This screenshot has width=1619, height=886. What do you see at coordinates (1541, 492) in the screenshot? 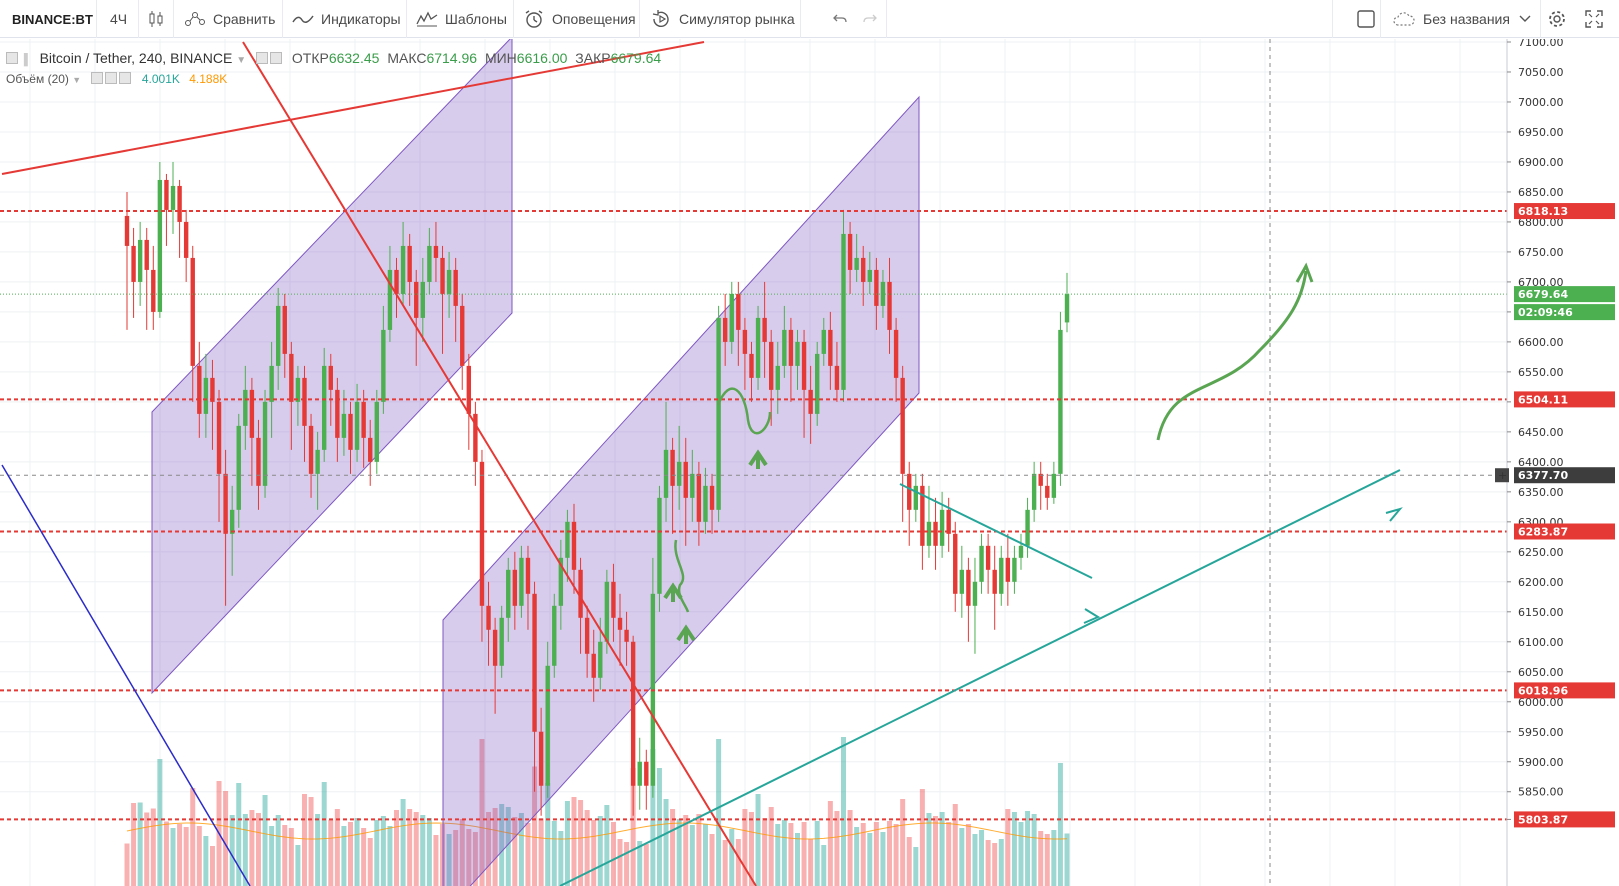
I see `price-tick-label: 6350.00` at bounding box center [1541, 492].